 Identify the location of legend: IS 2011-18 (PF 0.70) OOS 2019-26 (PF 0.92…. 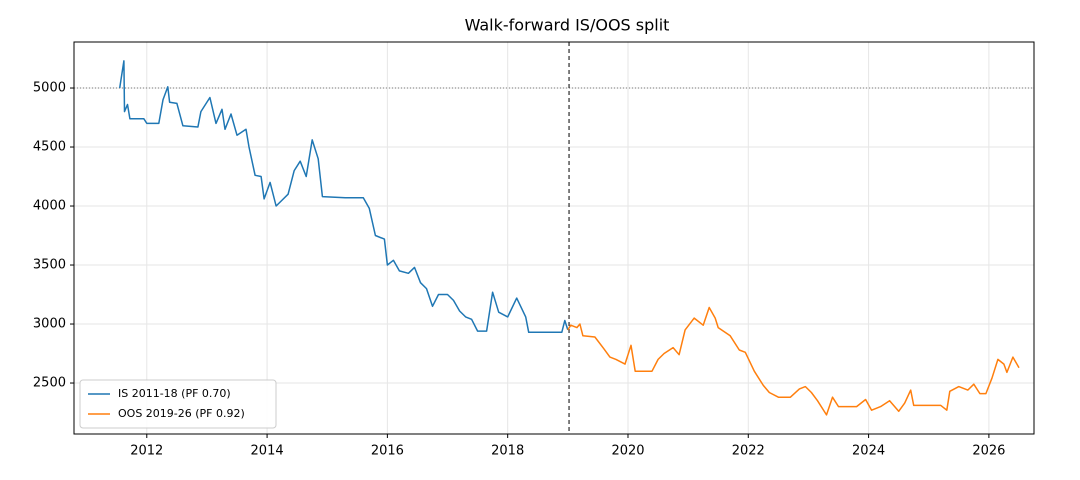
(178, 404).